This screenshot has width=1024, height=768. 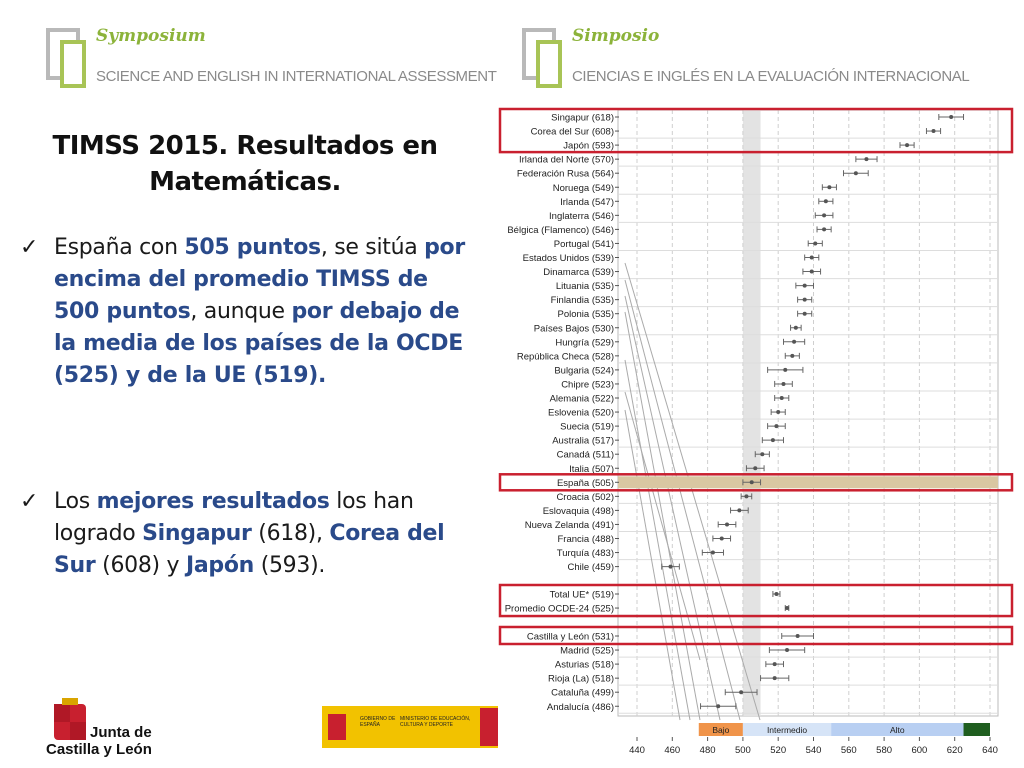 What do you see at coordinates (584, 342) in the screenshot?
I see `row-label: Hungría (529)` at bounding box center [584, 342].